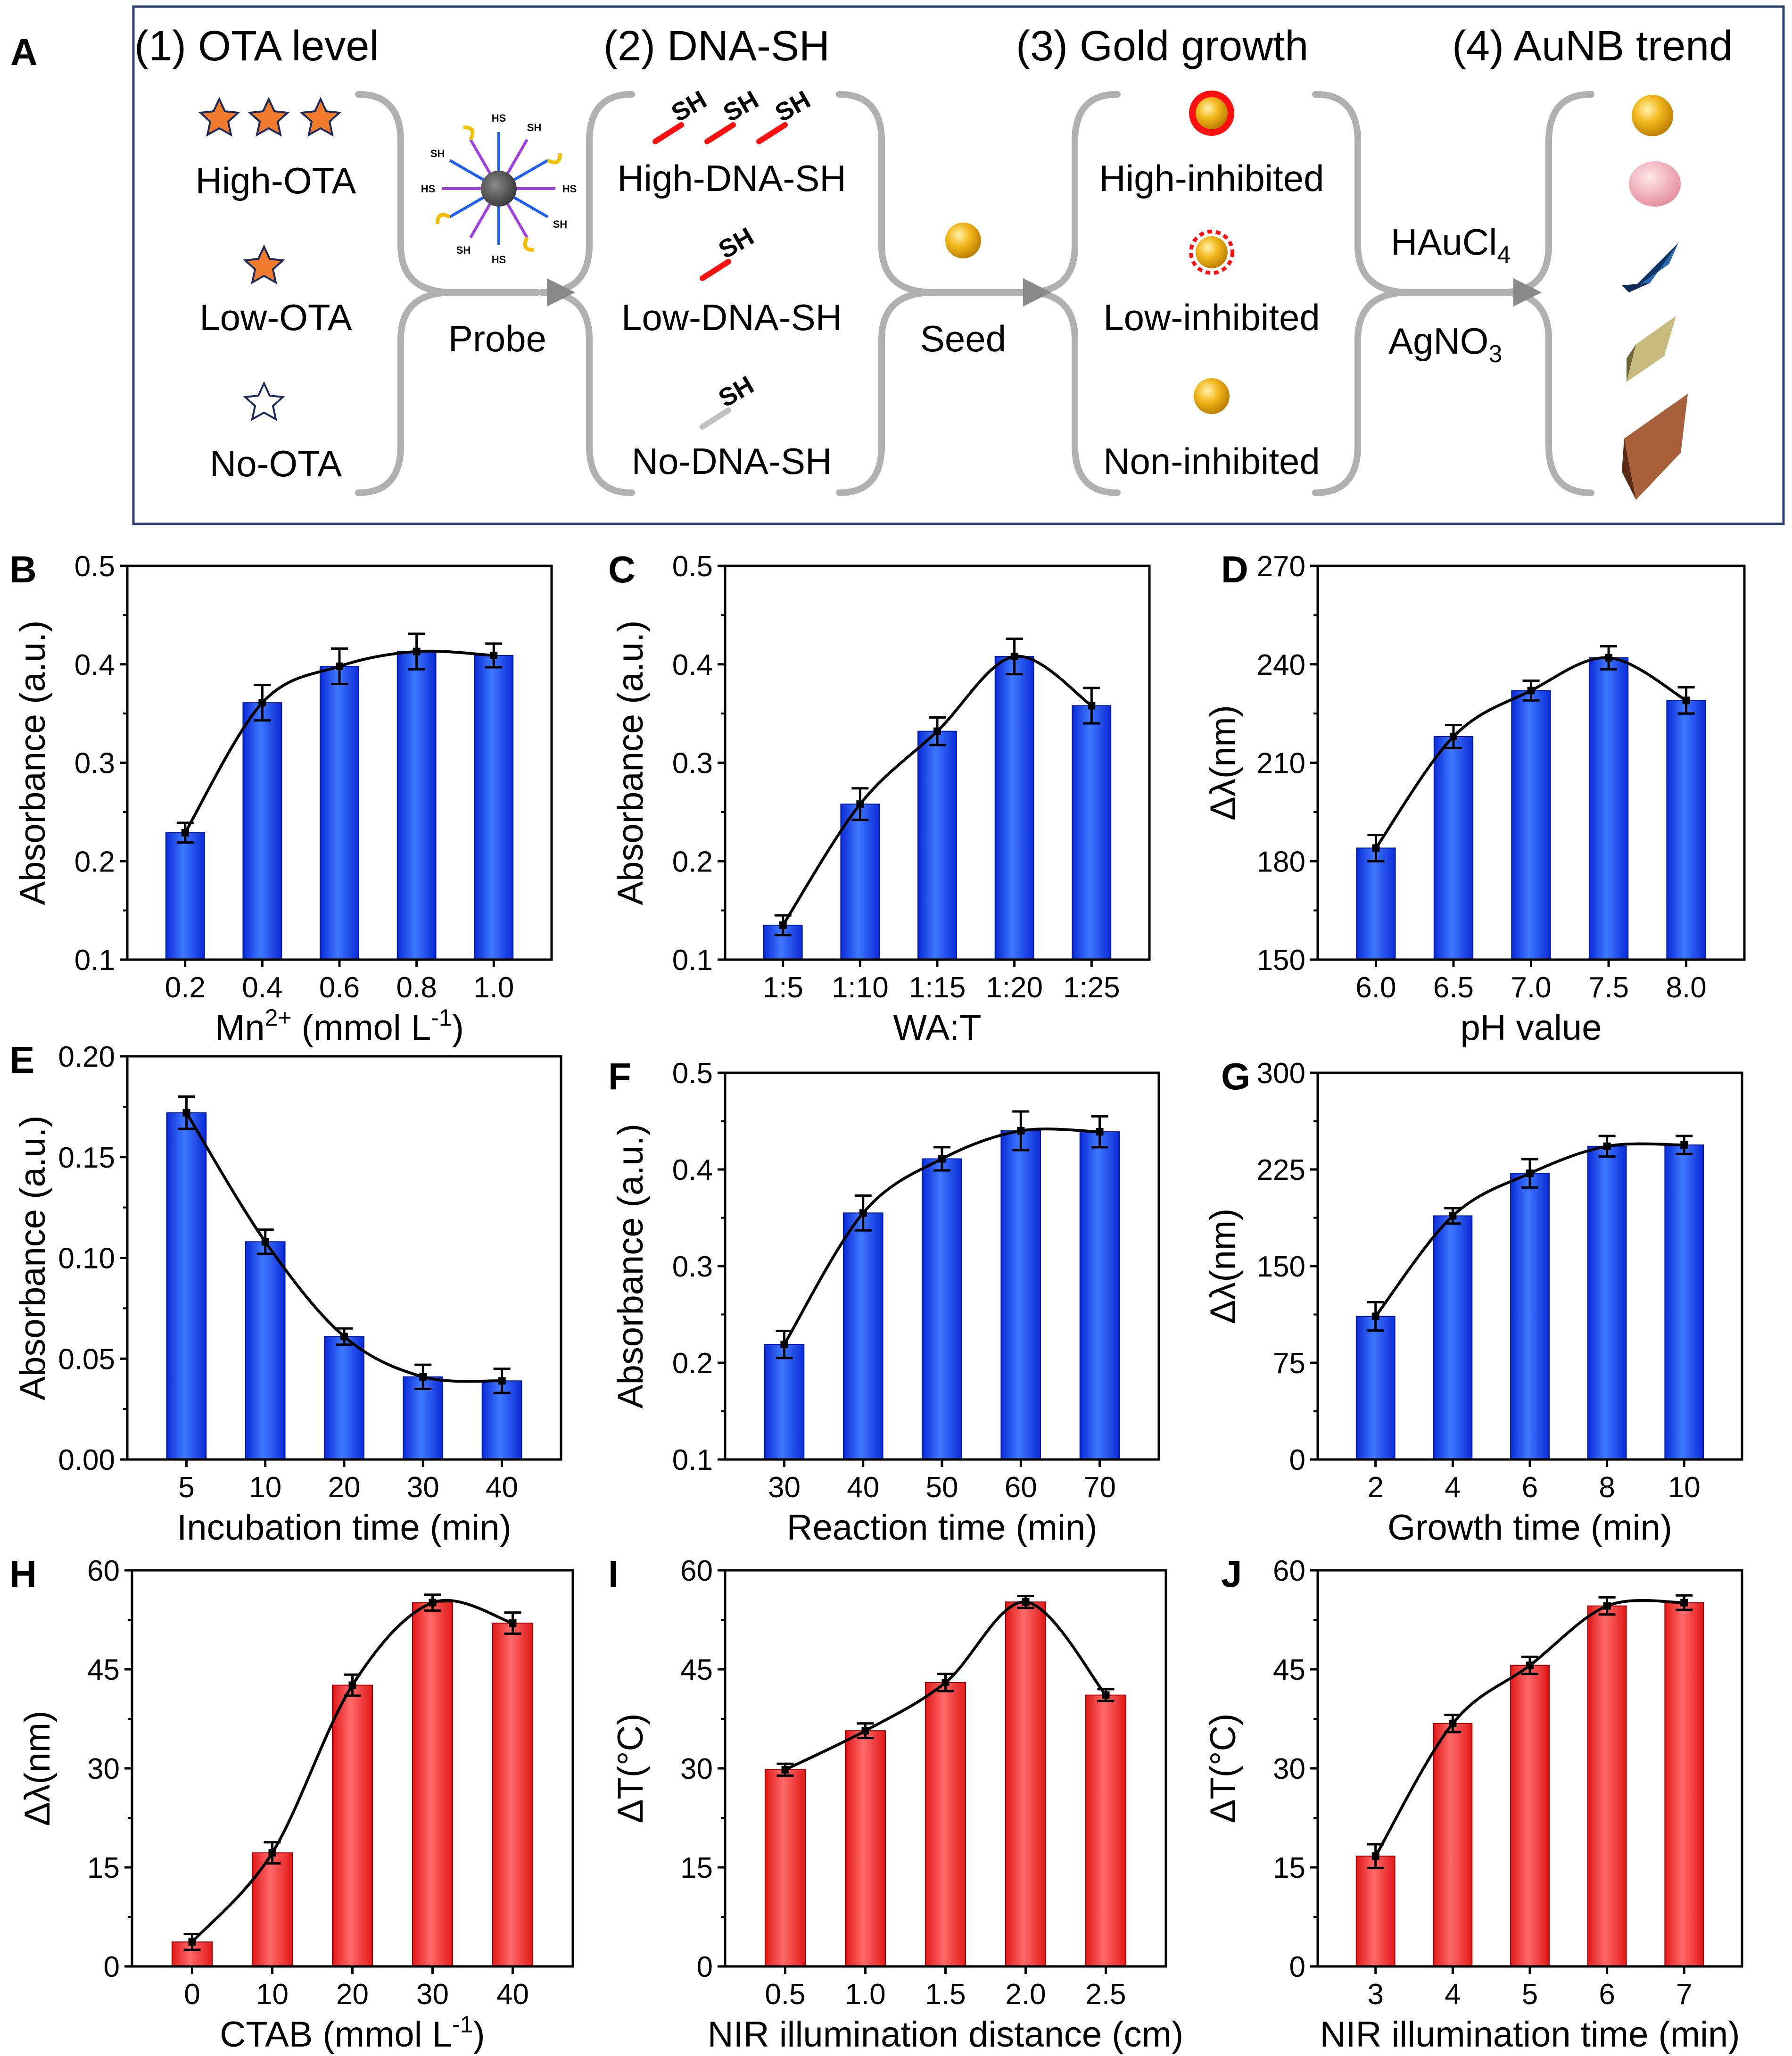  Describe the element at coordinates (740, 106) in the screenshot. I see `thiol-label: SH` at that location.